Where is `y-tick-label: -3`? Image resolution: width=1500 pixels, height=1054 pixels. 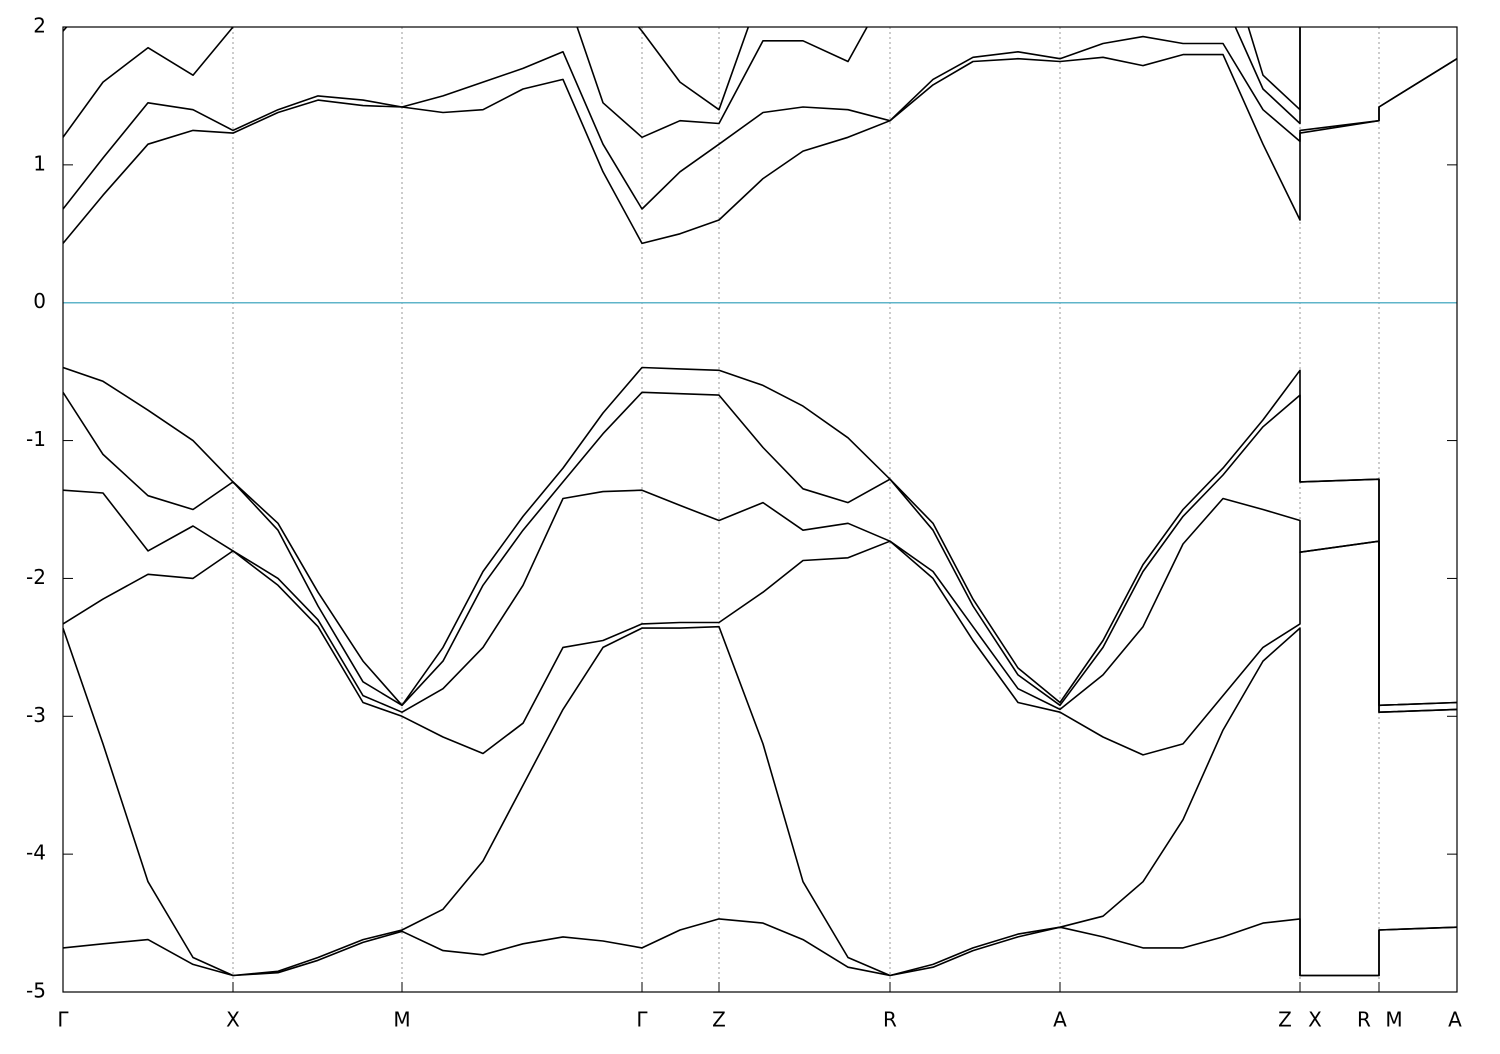 y-tick-label: -3 is located at coordinates (36, 715).